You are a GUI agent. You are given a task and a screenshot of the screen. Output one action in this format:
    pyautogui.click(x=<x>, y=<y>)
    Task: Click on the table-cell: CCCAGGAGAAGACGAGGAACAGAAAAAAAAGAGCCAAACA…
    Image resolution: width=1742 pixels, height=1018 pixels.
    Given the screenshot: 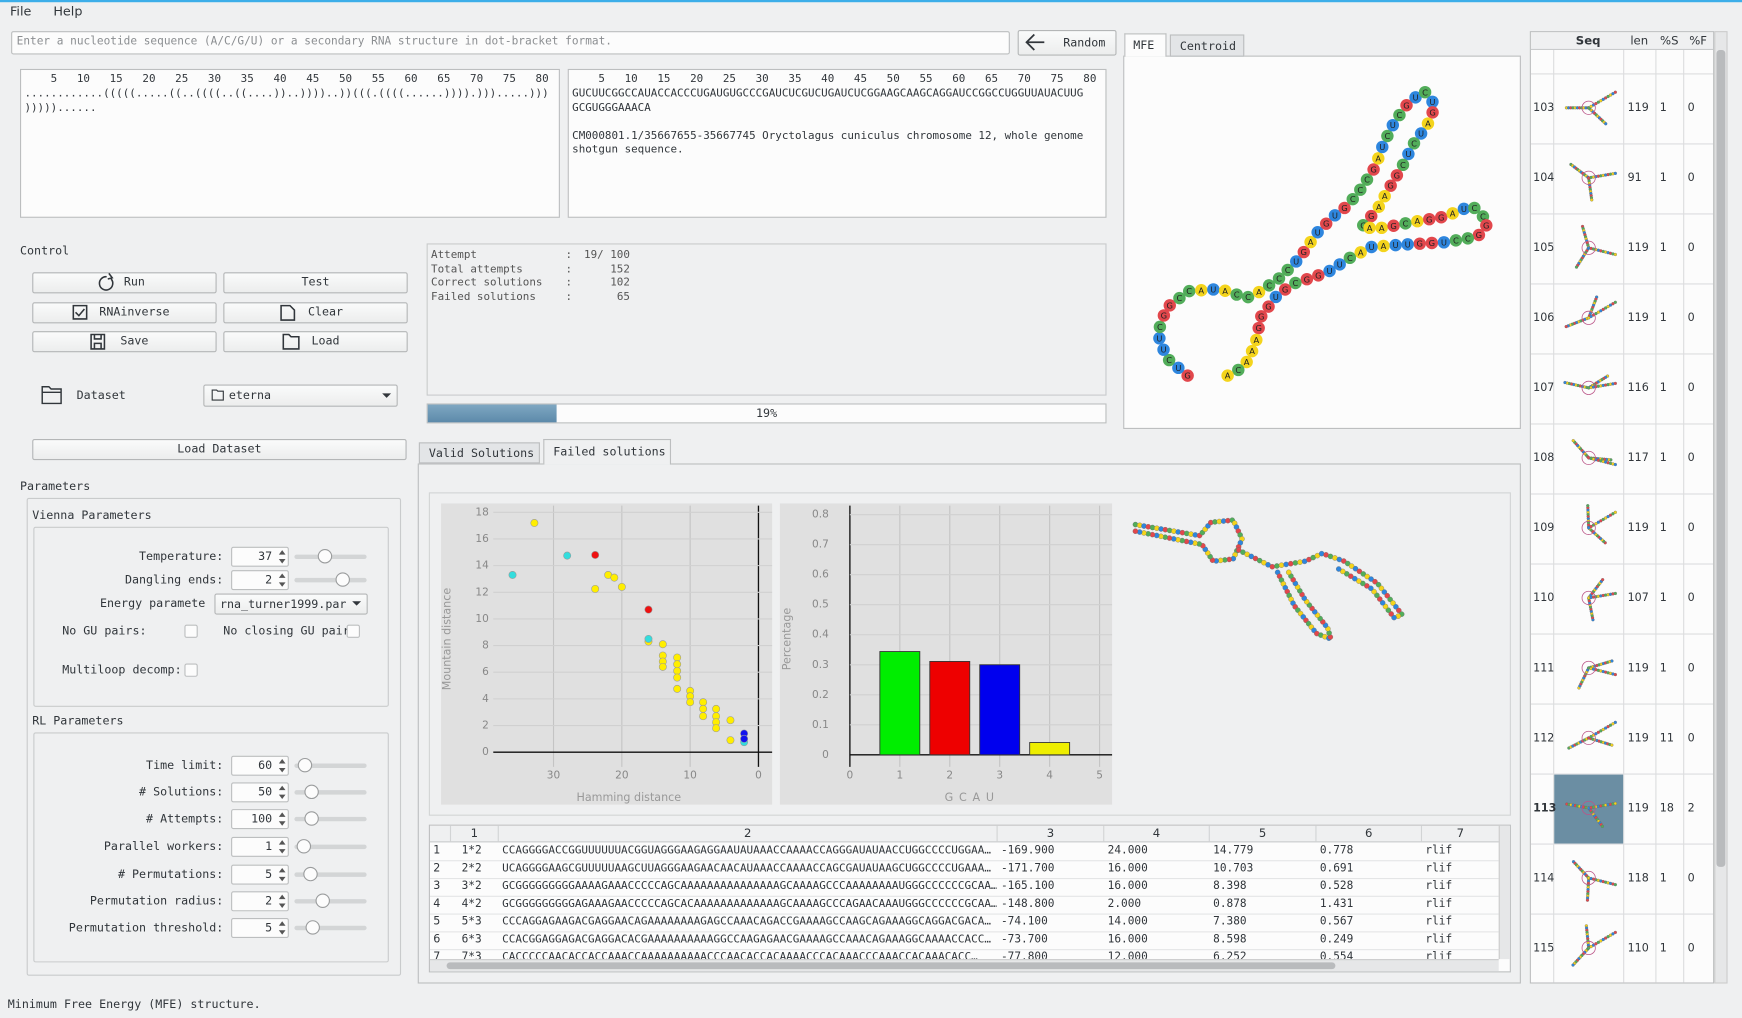 What is the action you would take?
    pyautogui.click(x=746, y=921)
    